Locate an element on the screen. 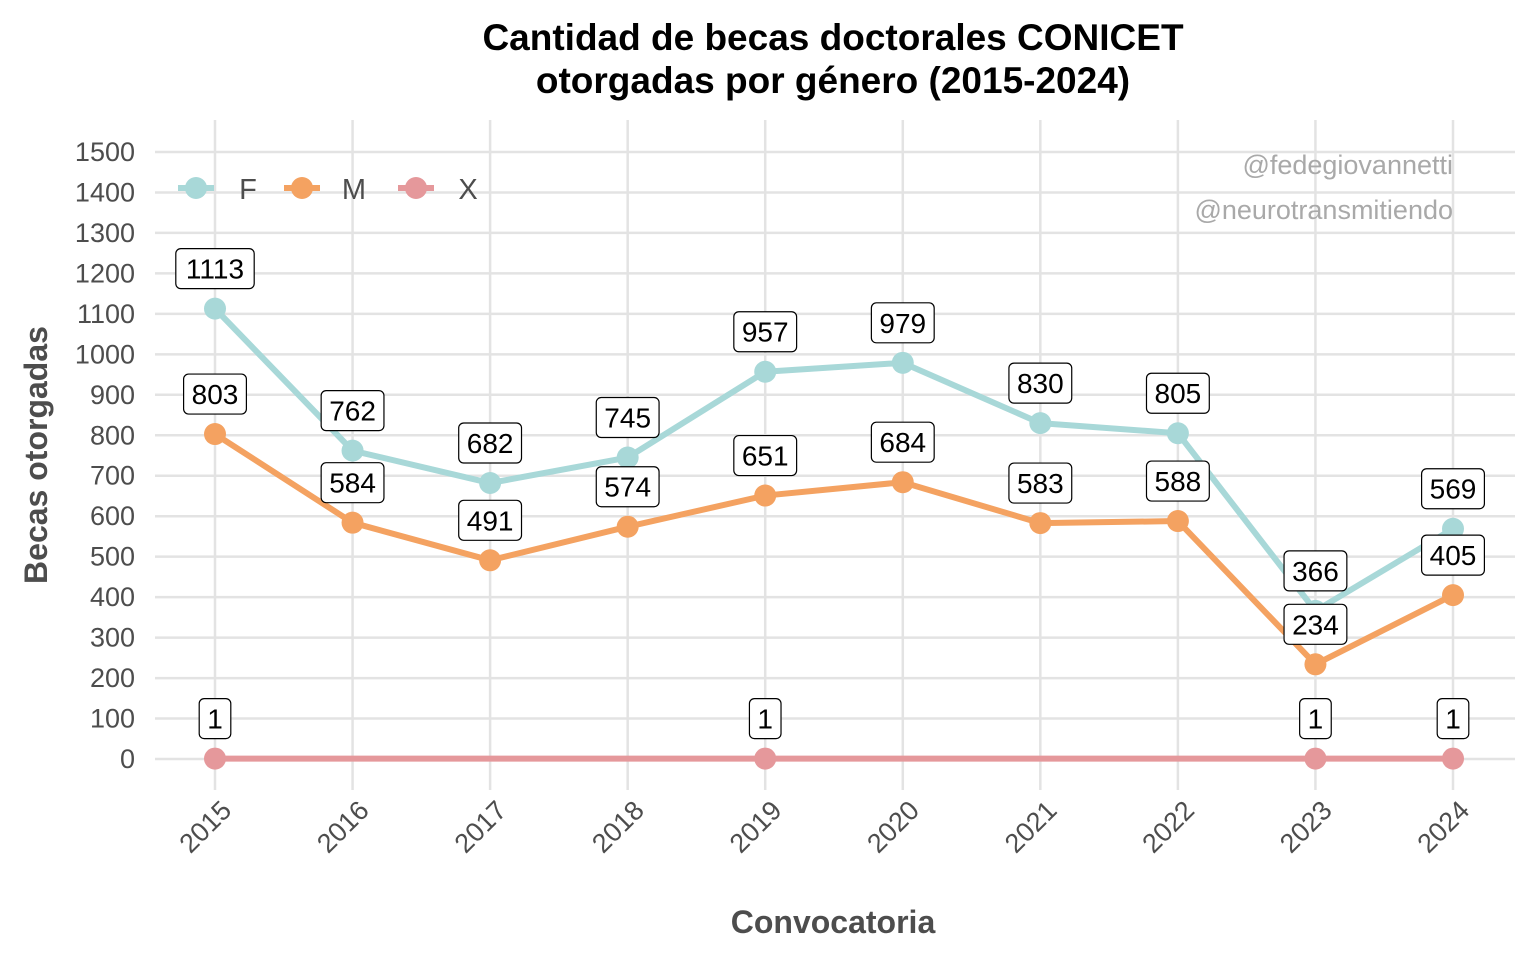 This screenshot has height=960, width=1536. data-label-text: 682 is located at coordinates (490, 443).